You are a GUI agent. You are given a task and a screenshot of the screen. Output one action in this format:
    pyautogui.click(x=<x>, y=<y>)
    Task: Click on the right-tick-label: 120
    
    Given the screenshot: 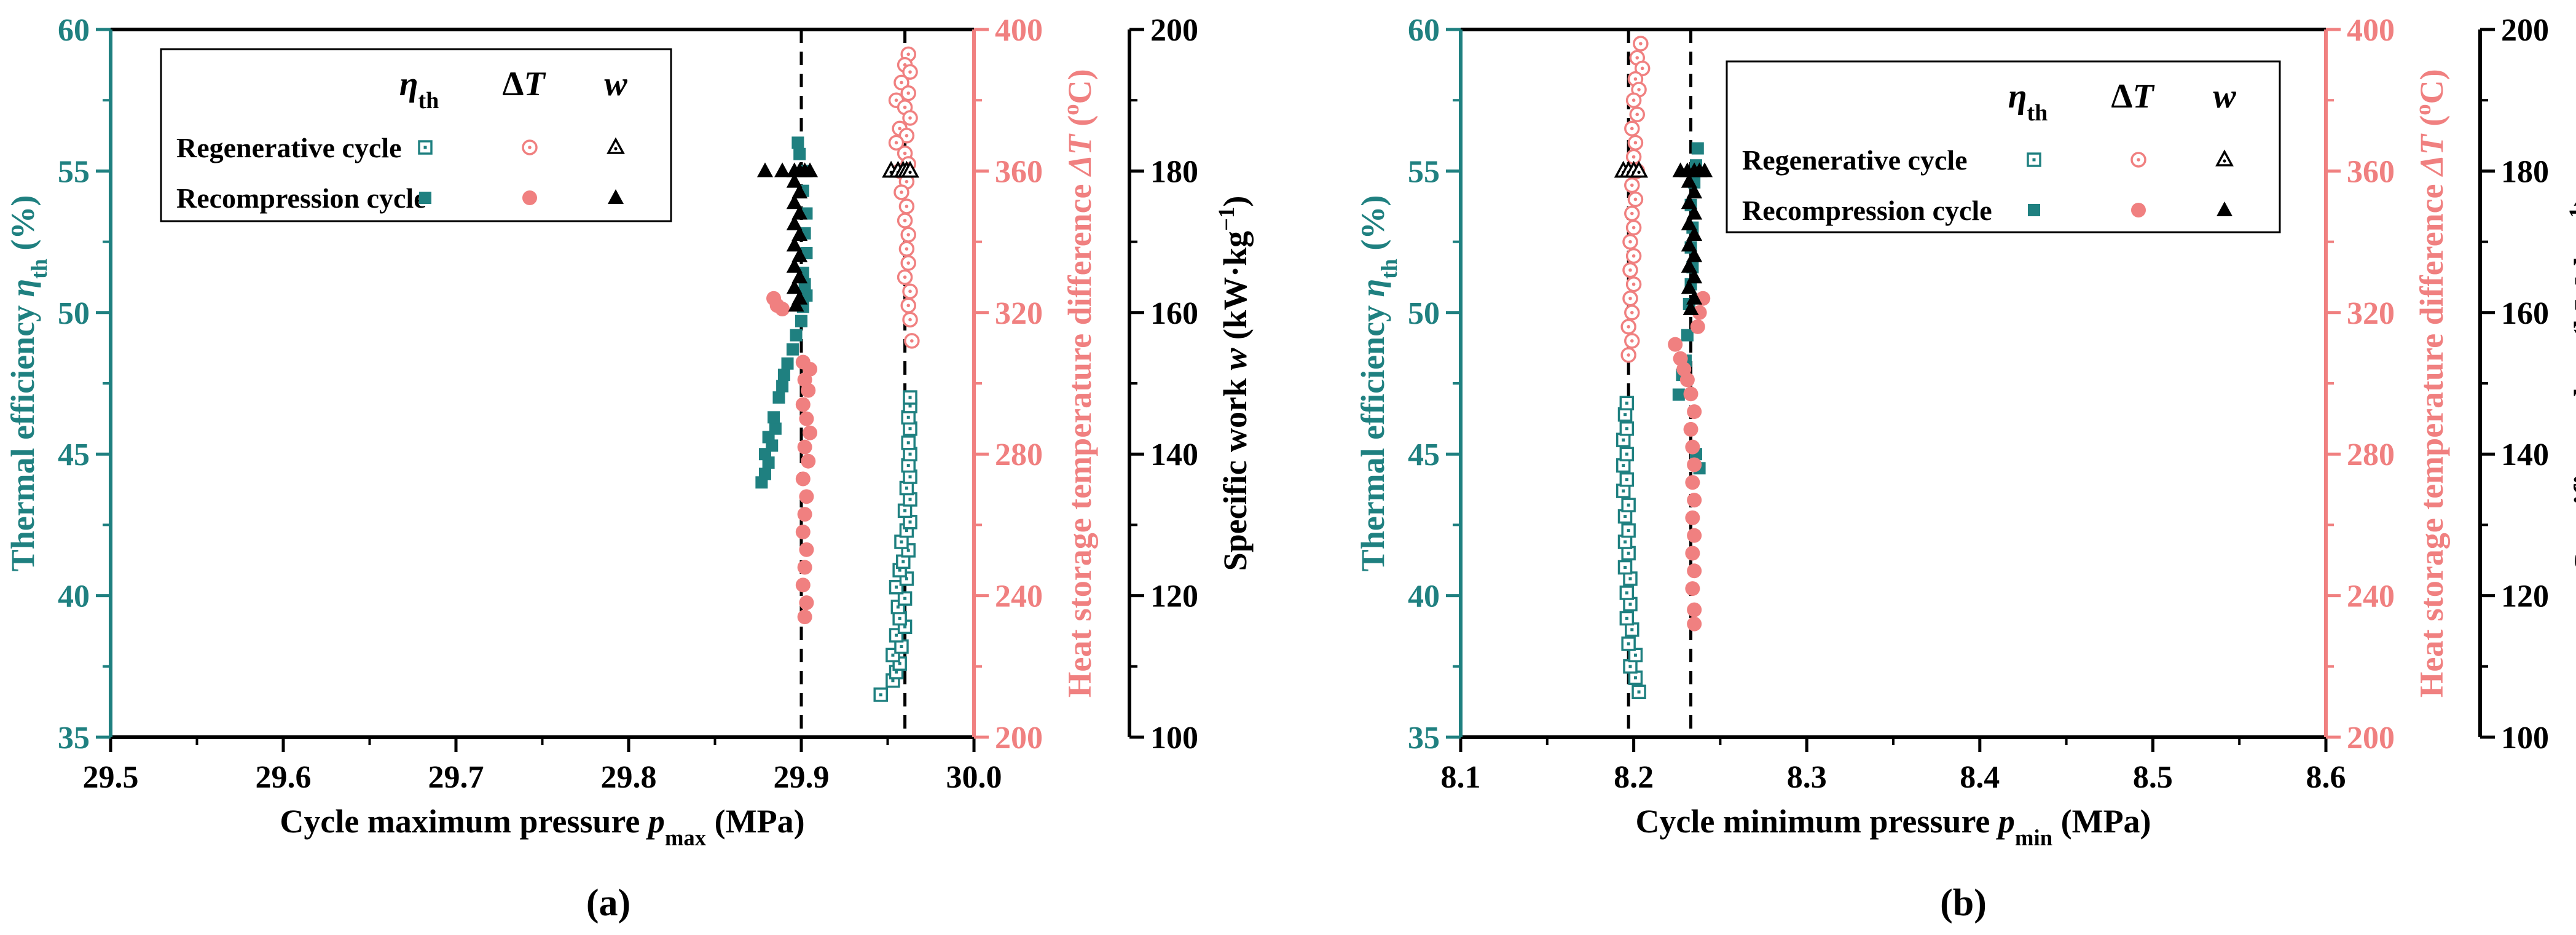 What is the action you would take?
    pyautogui.click(x=1174, y=596)
    